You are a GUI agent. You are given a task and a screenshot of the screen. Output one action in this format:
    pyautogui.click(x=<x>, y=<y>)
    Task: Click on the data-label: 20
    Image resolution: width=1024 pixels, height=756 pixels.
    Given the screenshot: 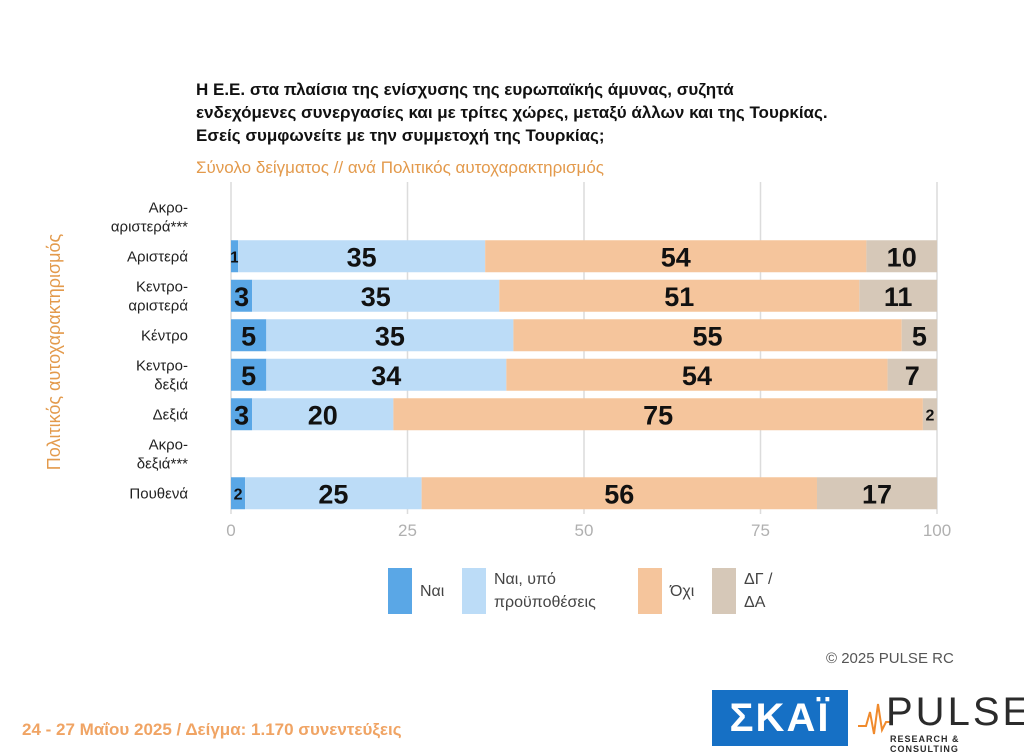 What is the action you would take?
    pyautogui.click(x=323, y=415)
    